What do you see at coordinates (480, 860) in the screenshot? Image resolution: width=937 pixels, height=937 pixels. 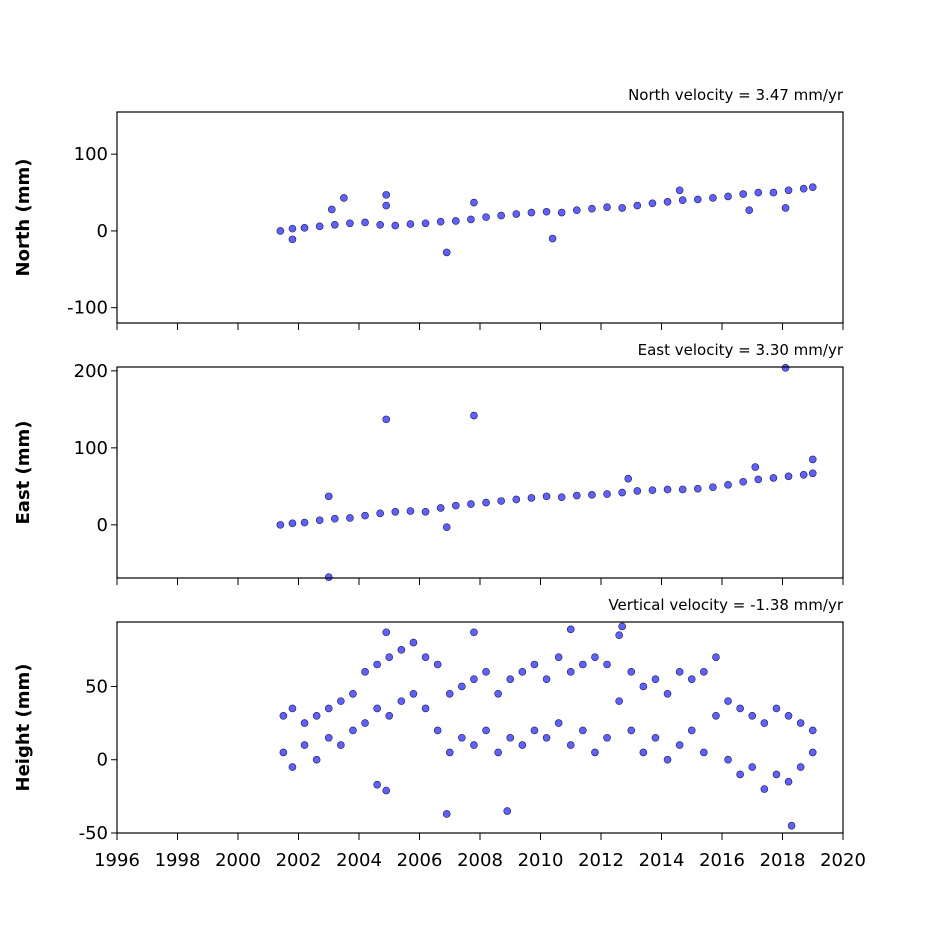 I see `x-tick-label: 2008` at bounding box center [480, 860].